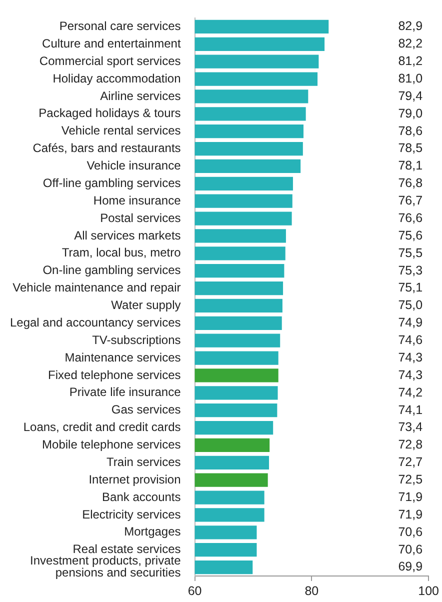  Describe the element at coordinates (140, 217) in the screenshot. I see `y-tick-label: Postal services` at that location.